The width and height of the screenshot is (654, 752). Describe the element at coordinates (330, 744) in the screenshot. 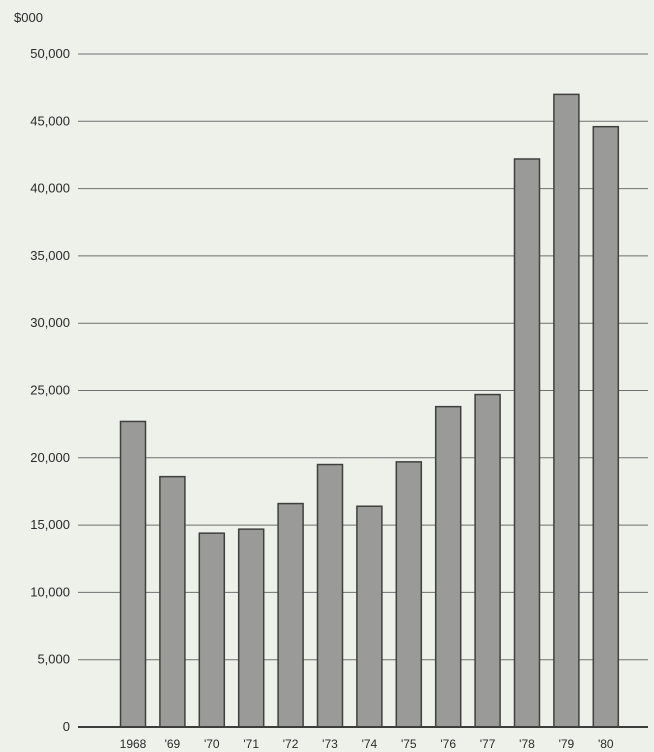

I see `x-tick-label: '73` at that location.